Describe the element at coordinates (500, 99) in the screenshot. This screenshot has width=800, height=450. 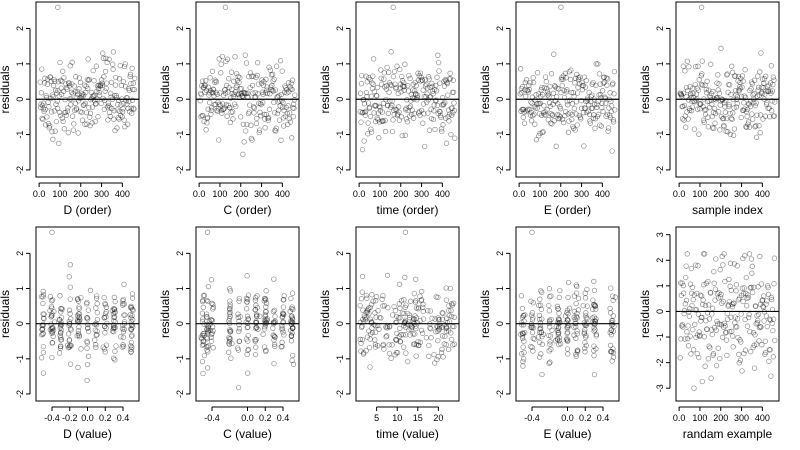
I see `y-tick-label: 0` at that location.